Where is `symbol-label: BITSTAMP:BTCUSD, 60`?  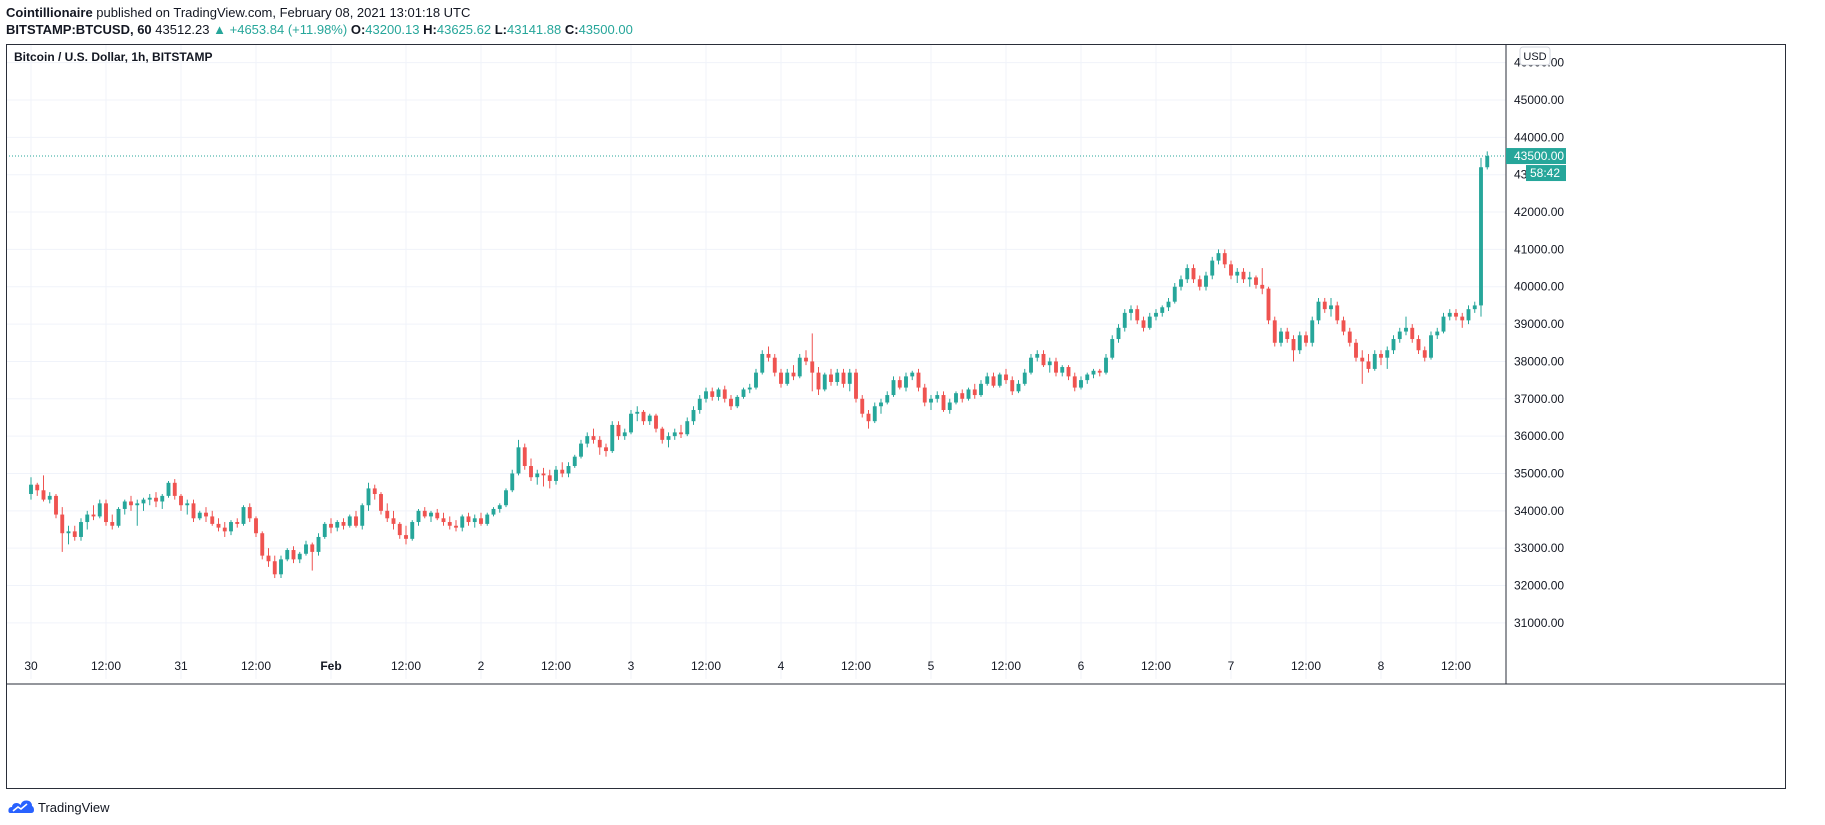 symbol-label: BITSTAMP:BTCUSD, 60 is located at coordinates (79, 29).